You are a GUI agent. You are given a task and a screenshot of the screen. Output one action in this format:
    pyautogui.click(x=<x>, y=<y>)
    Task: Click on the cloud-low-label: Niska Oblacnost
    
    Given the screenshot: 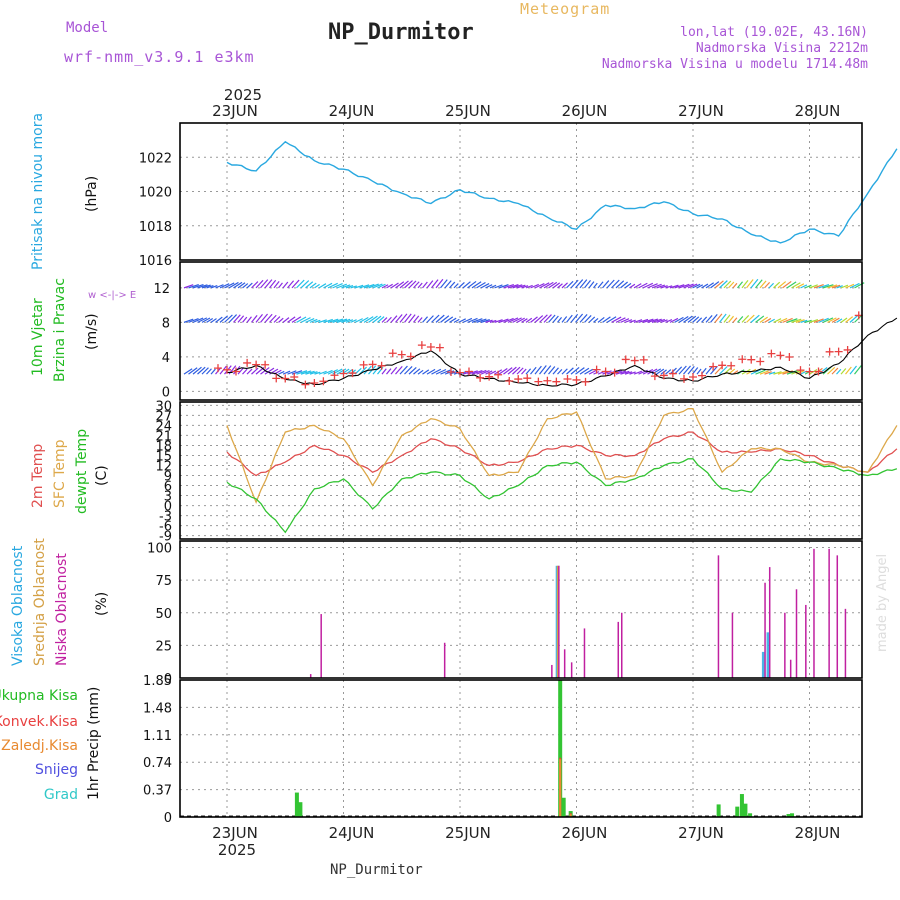 What is the action you would take?
    pyautogui.click(x=62, y=609)
    